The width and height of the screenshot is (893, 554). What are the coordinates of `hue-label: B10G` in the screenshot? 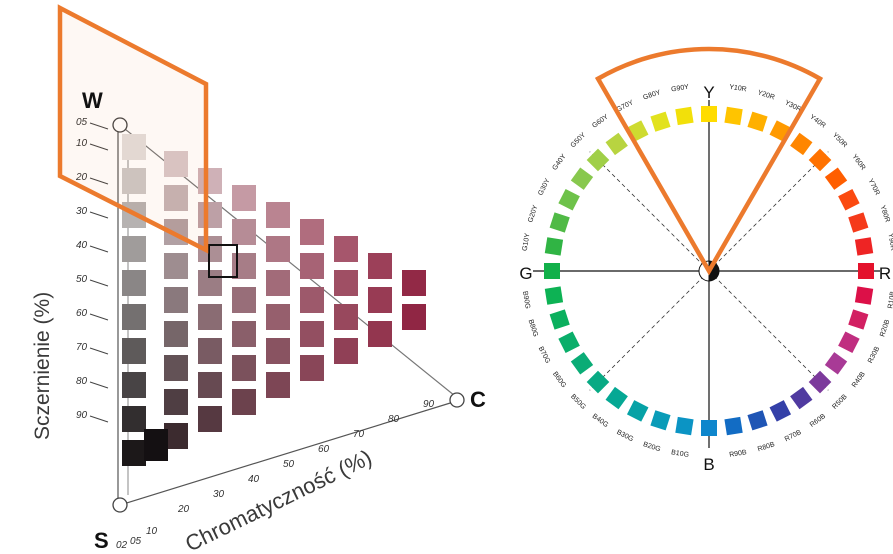 It's located at (680, 454).